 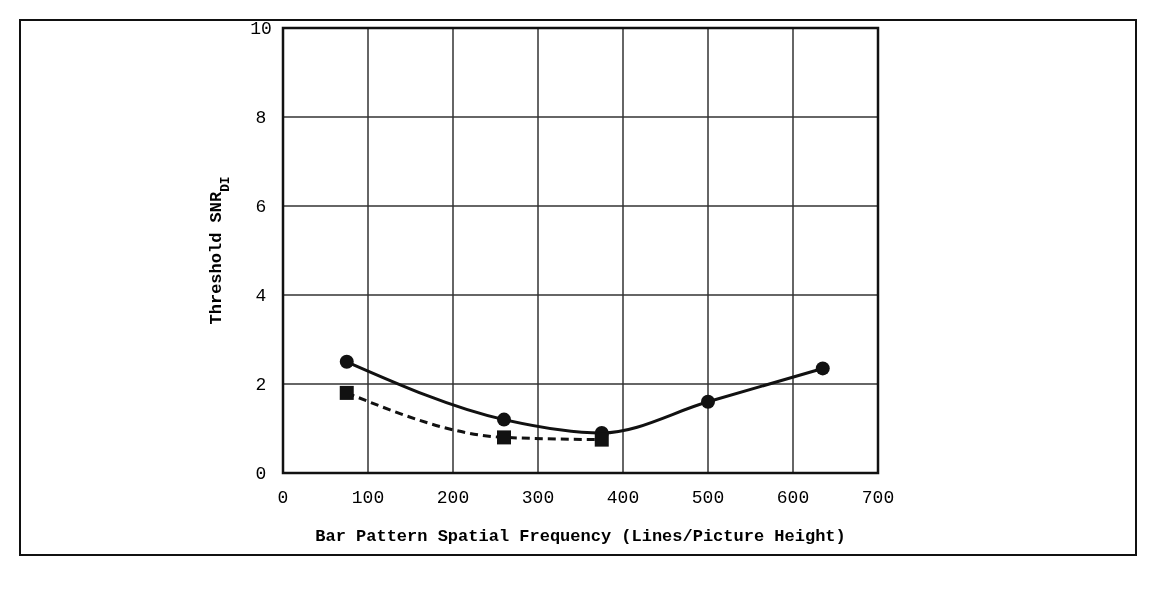 I want to click on x-tick-label: 300, so click(x=538, y=498).